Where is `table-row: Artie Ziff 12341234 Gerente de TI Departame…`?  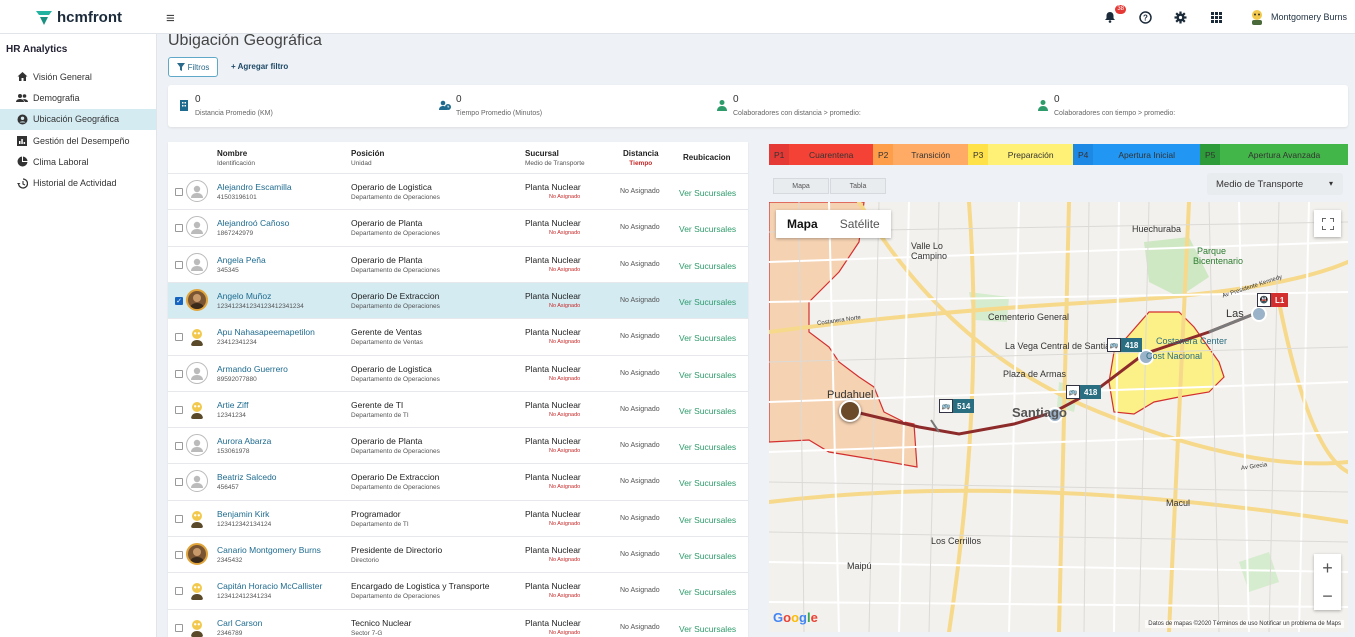 table-row: Artie Ziff 12341234 Gerente de TI Departame… is located at coordinates (458, 408).